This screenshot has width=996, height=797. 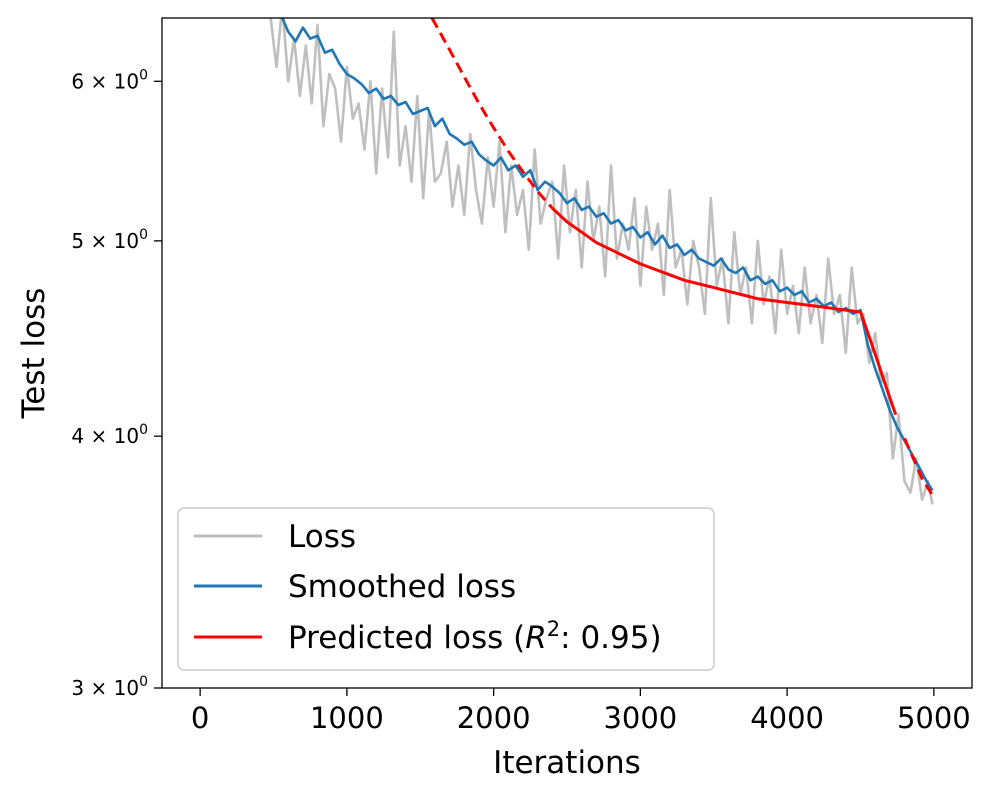 I want to click on x-tick-label: 3000, so click(x=640, y=718).